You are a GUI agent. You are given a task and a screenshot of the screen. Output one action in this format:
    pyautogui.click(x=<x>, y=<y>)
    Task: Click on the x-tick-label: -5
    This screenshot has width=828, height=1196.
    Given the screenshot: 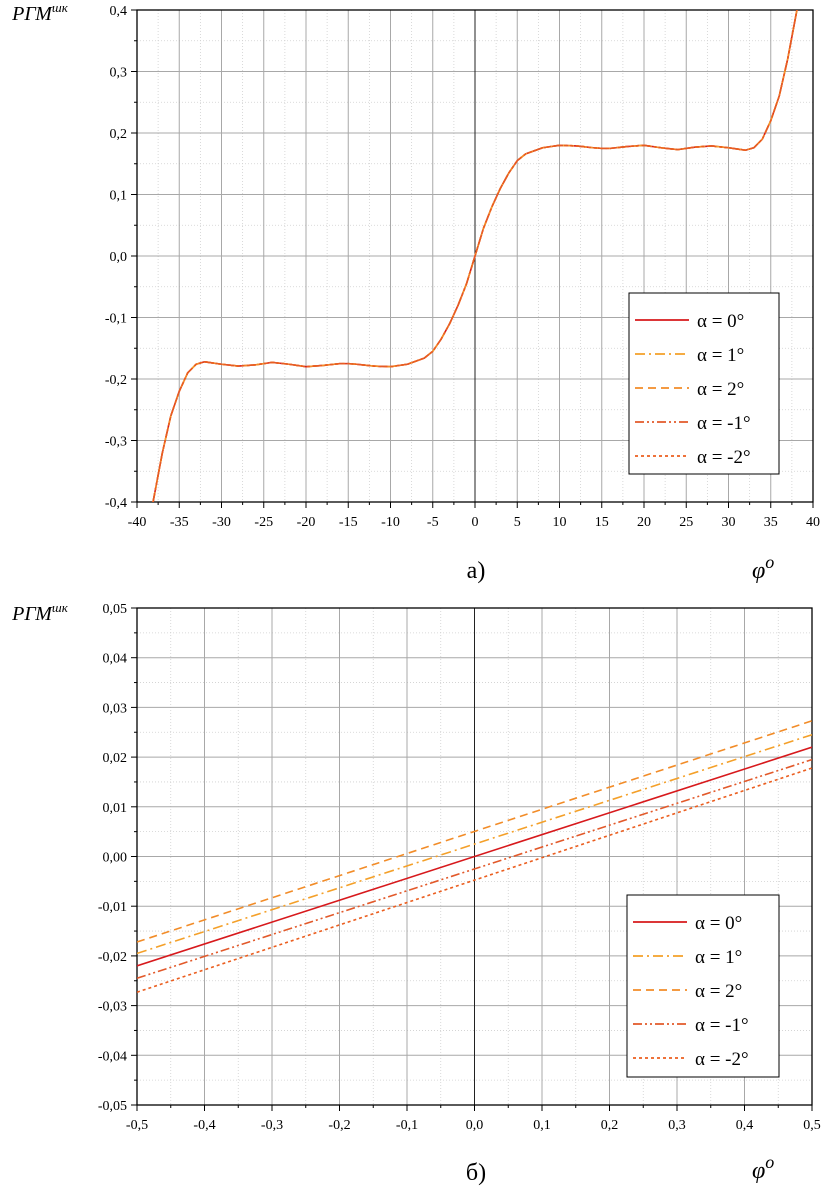 What is the action you would take?
    pyautogui.click(x=433, y=522)
    